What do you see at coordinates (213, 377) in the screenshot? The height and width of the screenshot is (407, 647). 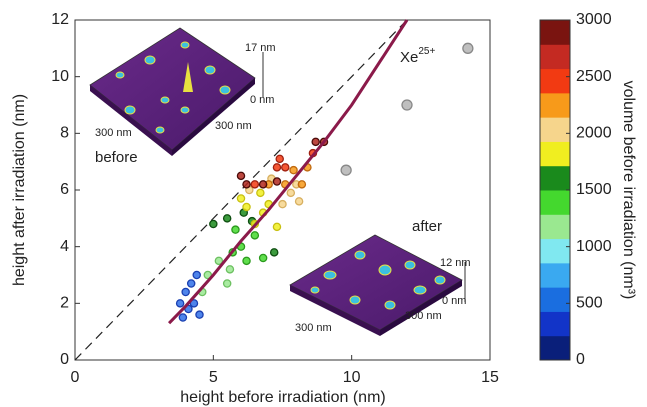 I see `x-tick-label: 5` at bounding box center [213, 377].